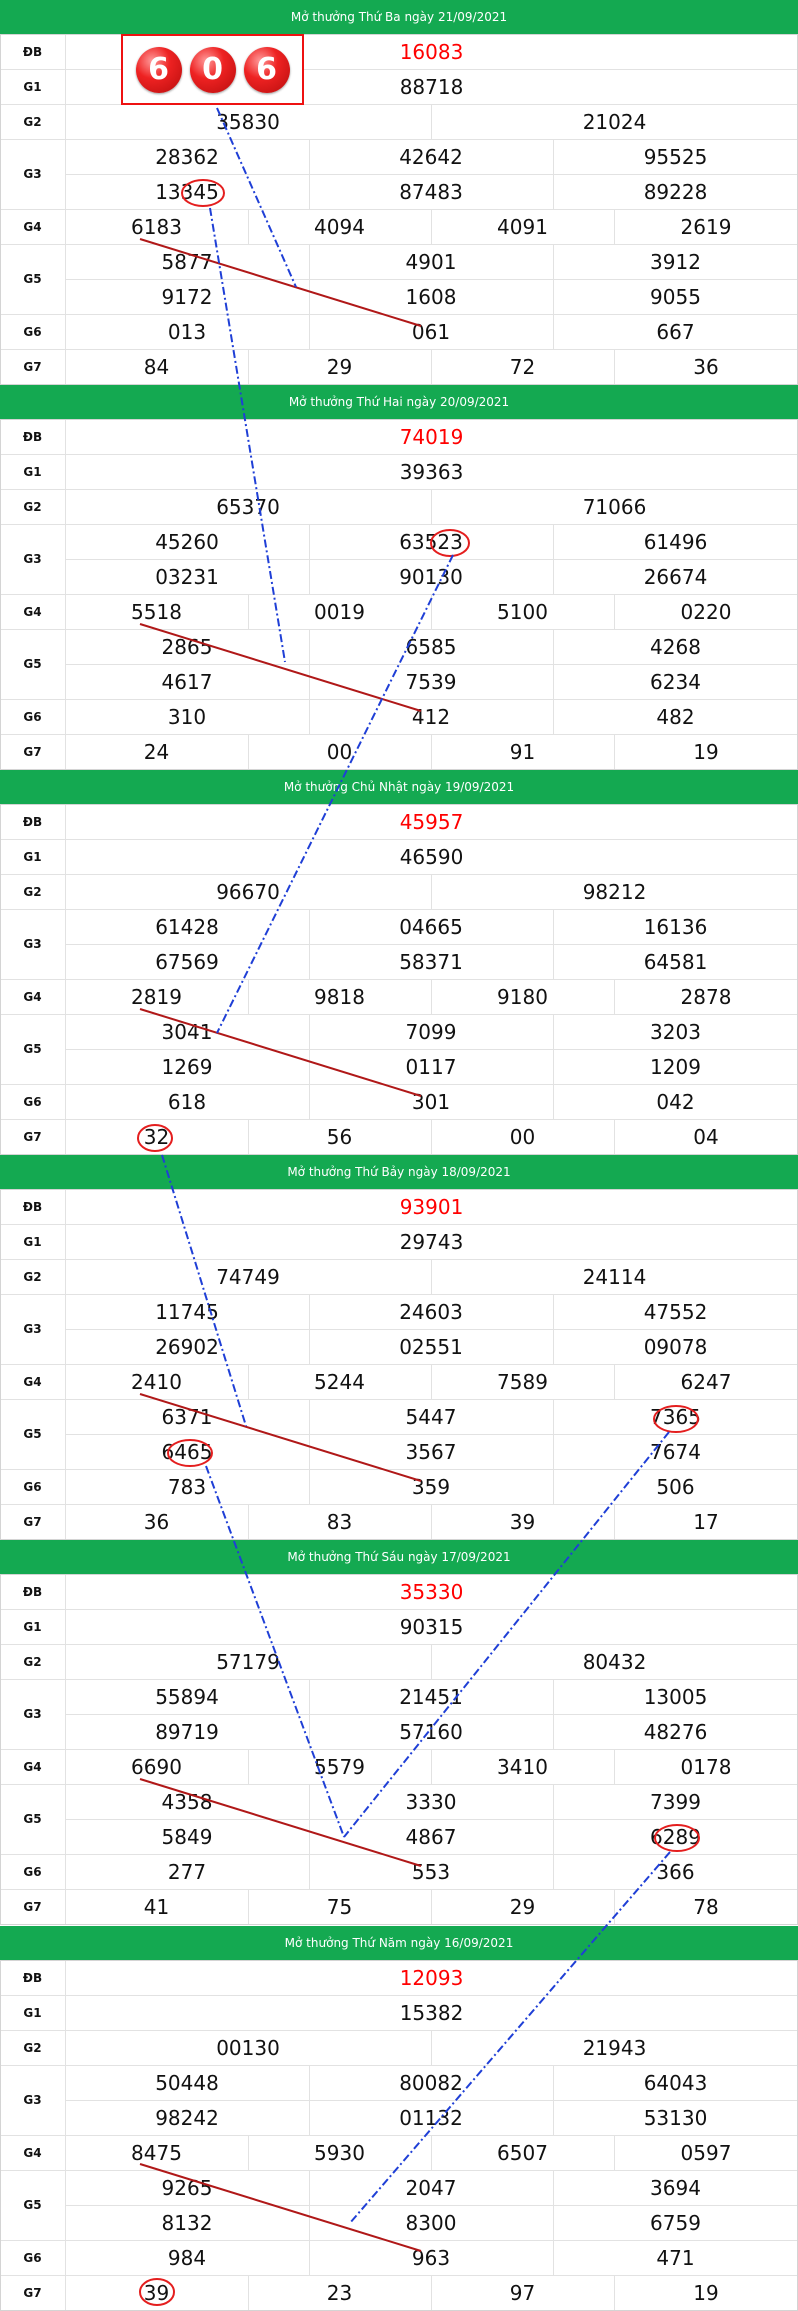 The width and height of the screenshot is (798, 2311). What do you see at coordinates (399, 1943) in the screenshot?
I see `draw-title: Mở thưởng Thứ Năm ngày 16/09/2021` at bounding box center [399, 1943].